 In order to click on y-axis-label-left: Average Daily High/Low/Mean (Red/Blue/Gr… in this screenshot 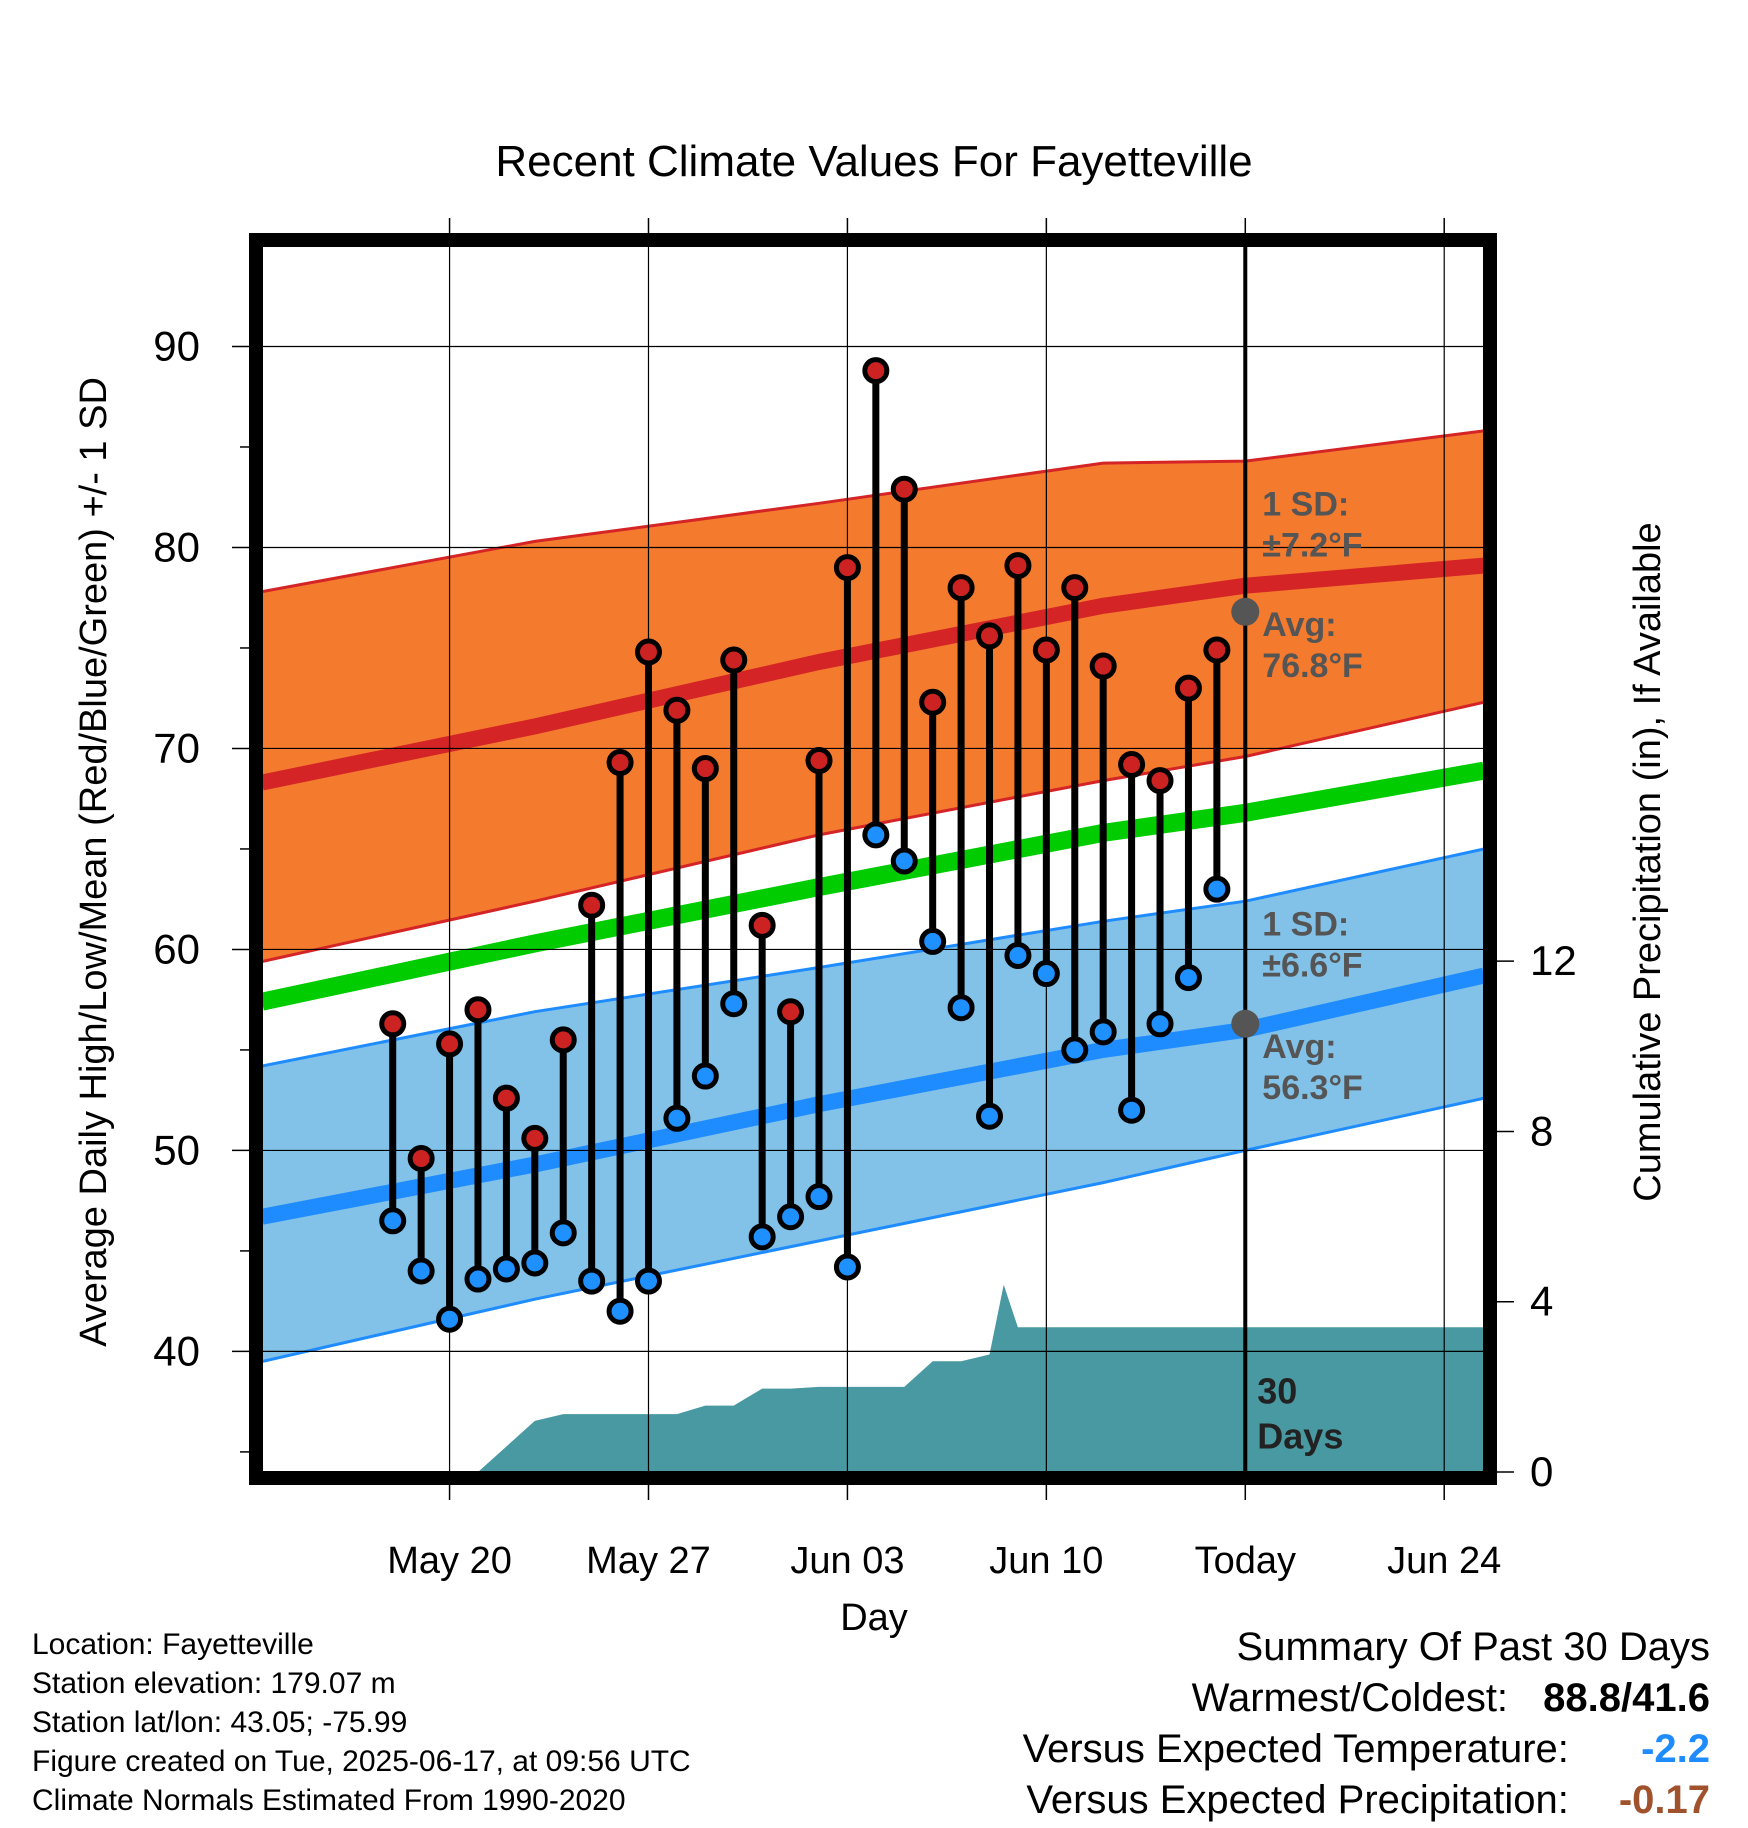, I will do `click(94, 862)`.